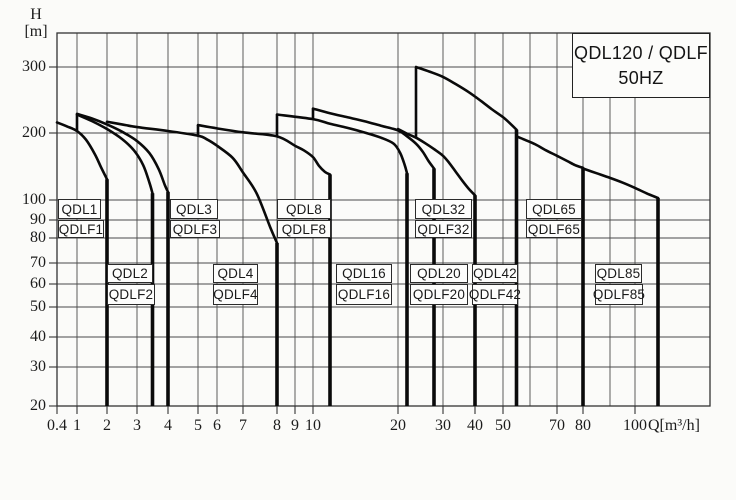 The width and height of the screenshot is (736, 500). Describe the element at coordinates (243, 425) in the screenshot. I see `x-tick-label-7: 7` at that location.